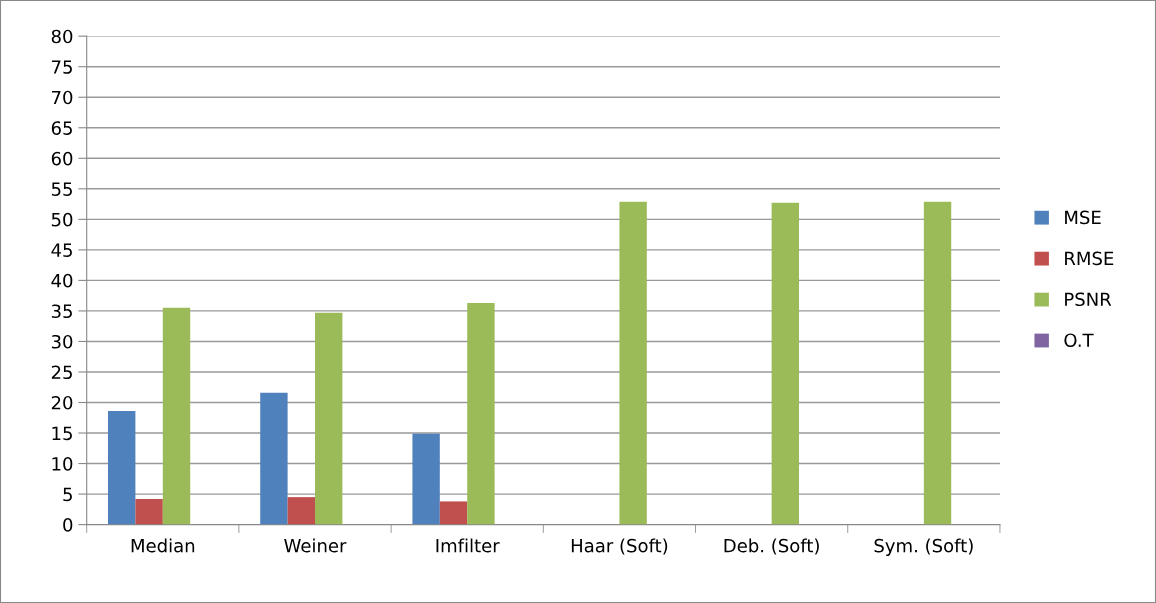  I want to click on y-tick-label: 15, so click(62, 433).